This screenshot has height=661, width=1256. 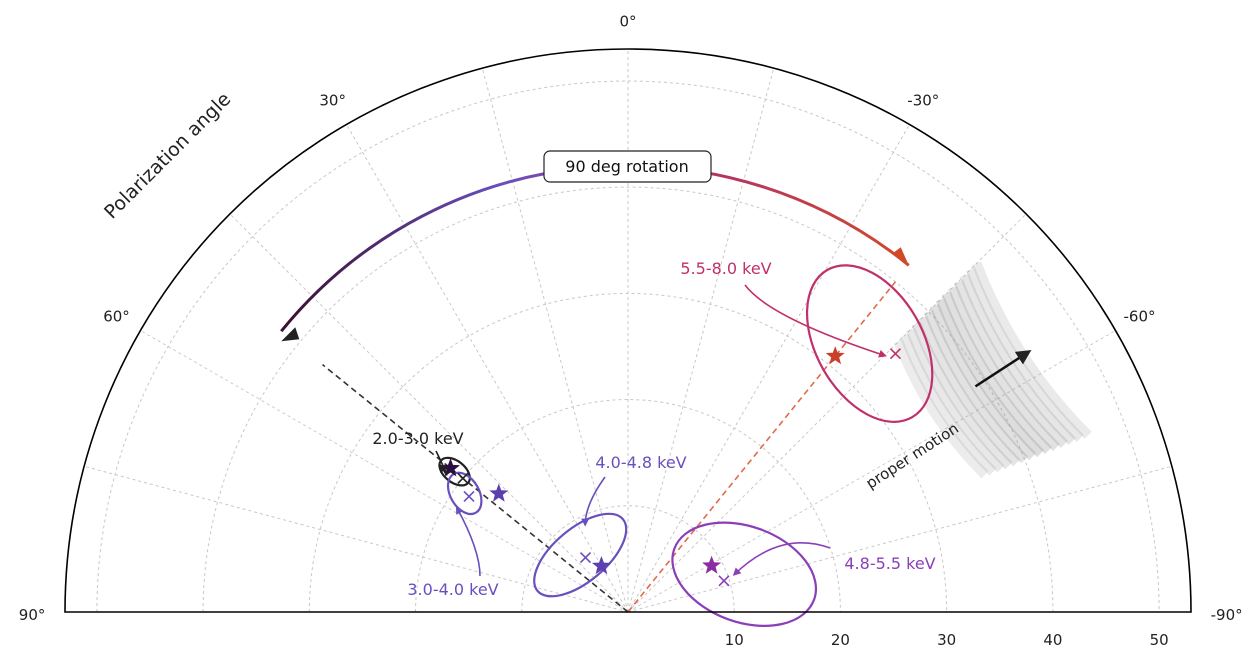 I want to click on markers, so click(x=671, y=466).